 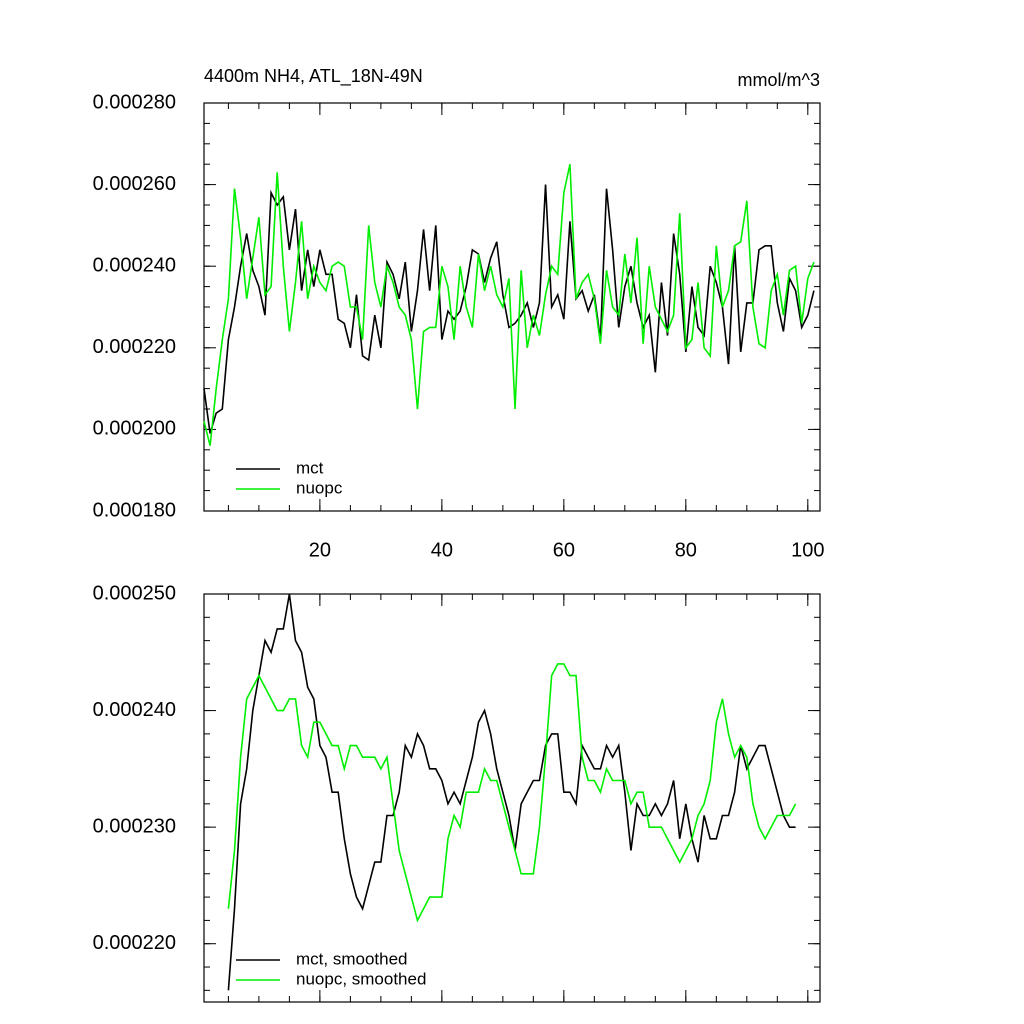 I want to click on legend-label: mct, smoothed, so click(x=352, y=958).